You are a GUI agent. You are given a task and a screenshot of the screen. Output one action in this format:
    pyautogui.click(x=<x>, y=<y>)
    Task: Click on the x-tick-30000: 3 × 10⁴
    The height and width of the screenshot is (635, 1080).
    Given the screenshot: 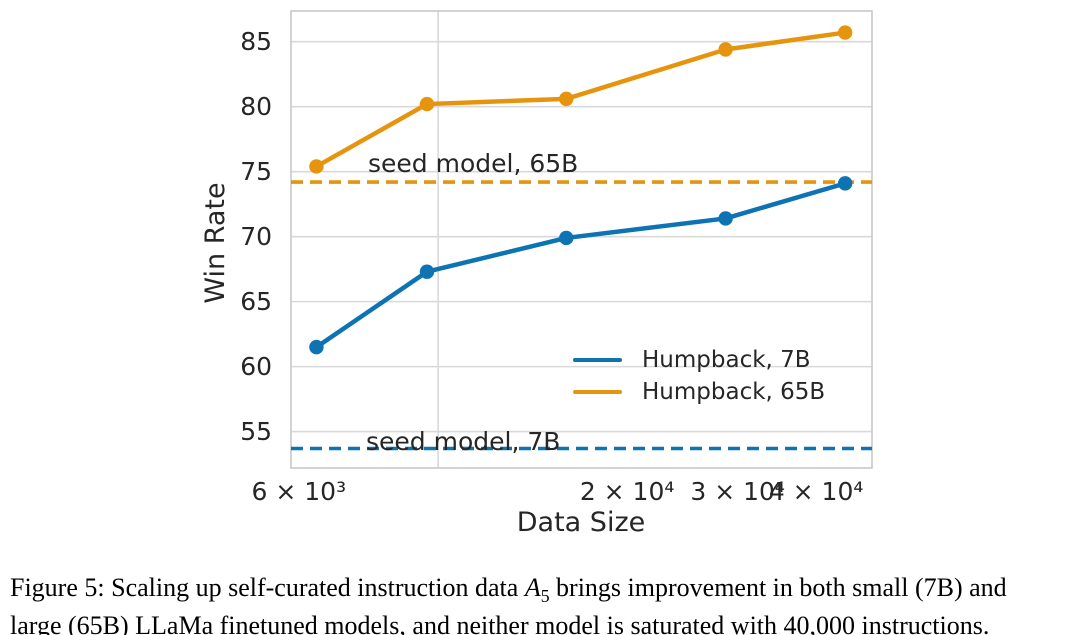 What is the action you would take?
    pyautogui.click(x=737, y=491)
    